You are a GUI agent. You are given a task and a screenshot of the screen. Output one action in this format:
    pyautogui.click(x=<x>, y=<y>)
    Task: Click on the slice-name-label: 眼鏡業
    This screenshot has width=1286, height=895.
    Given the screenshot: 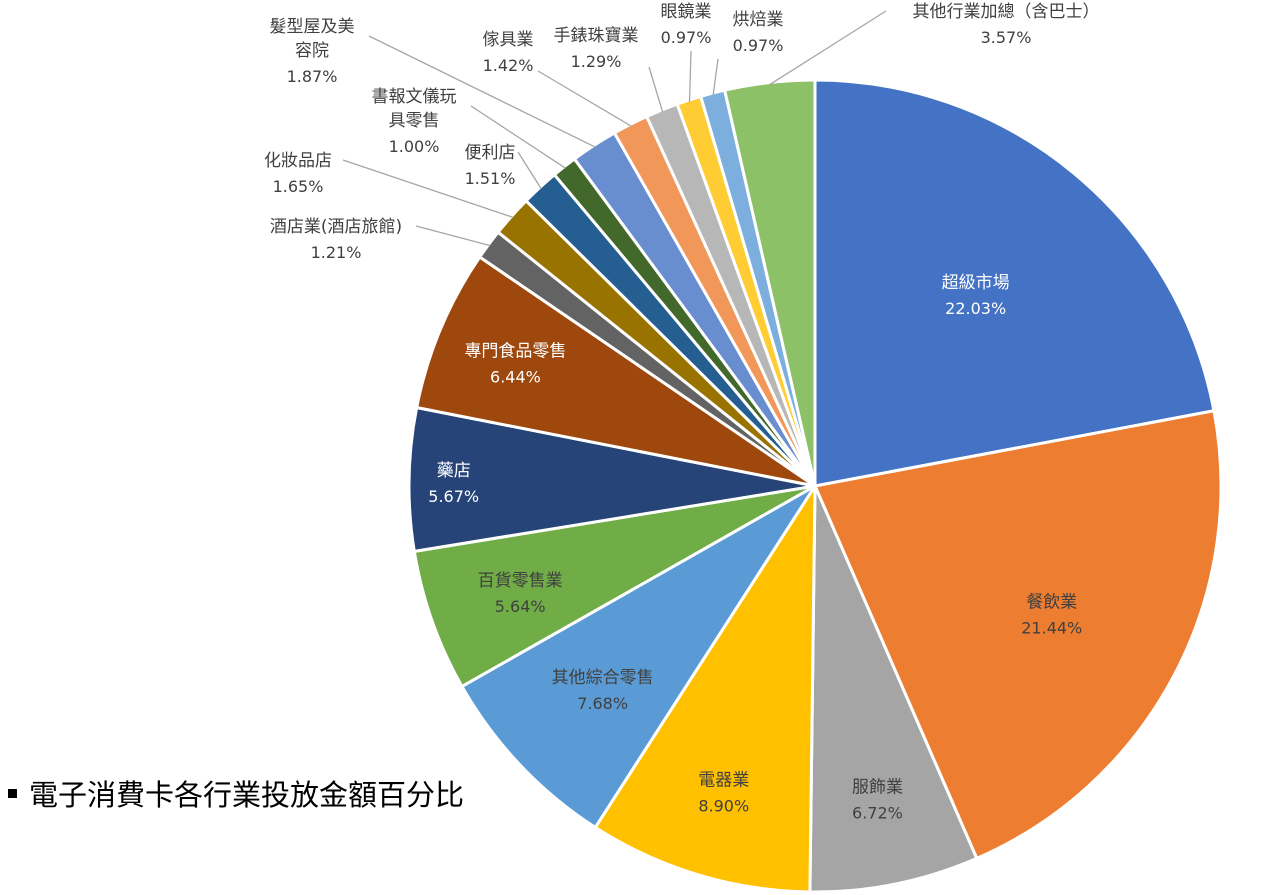 What is the action you would take?
    pyautogui.click(x=686, y=12)
    